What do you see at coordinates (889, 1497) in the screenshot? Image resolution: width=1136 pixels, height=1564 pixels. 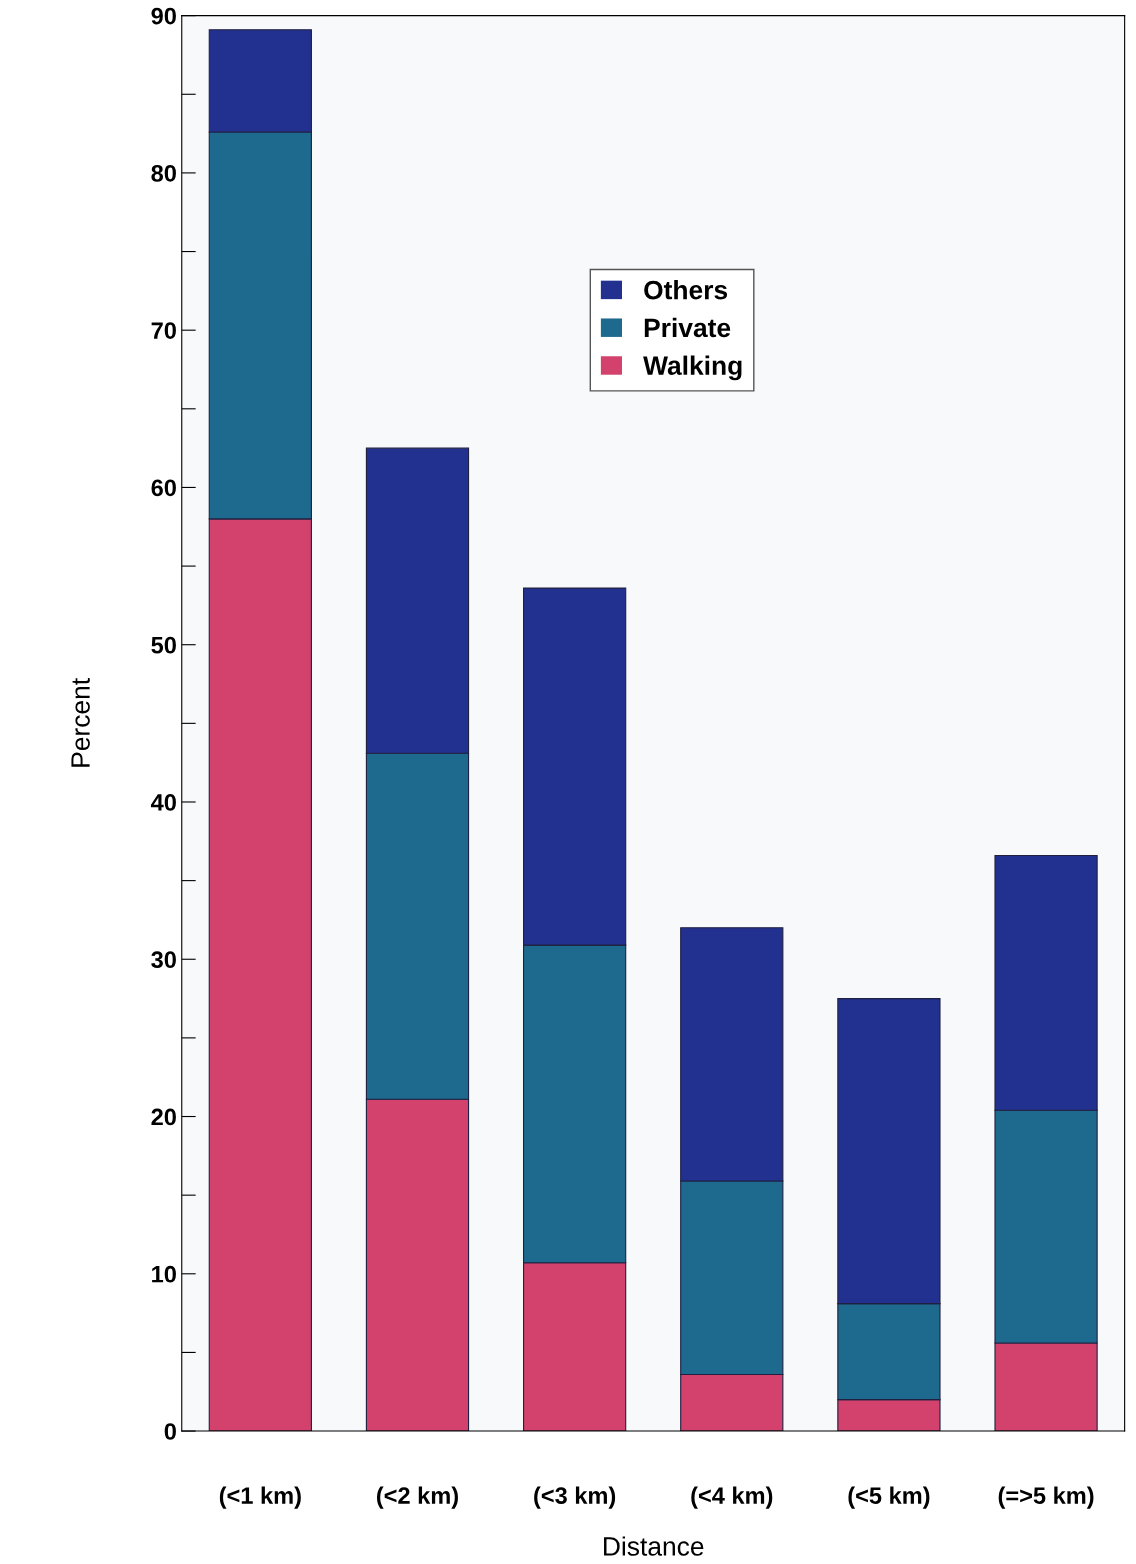 I see `x-tick-label: (<5 km)` at bounding box center [889, 1497].